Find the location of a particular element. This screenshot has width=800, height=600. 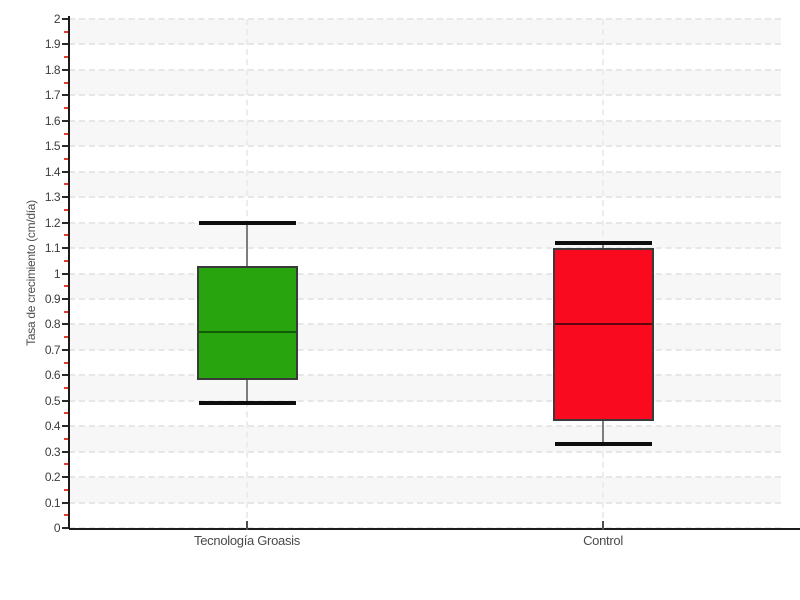

x-tick is located at coordinates (247, 525).